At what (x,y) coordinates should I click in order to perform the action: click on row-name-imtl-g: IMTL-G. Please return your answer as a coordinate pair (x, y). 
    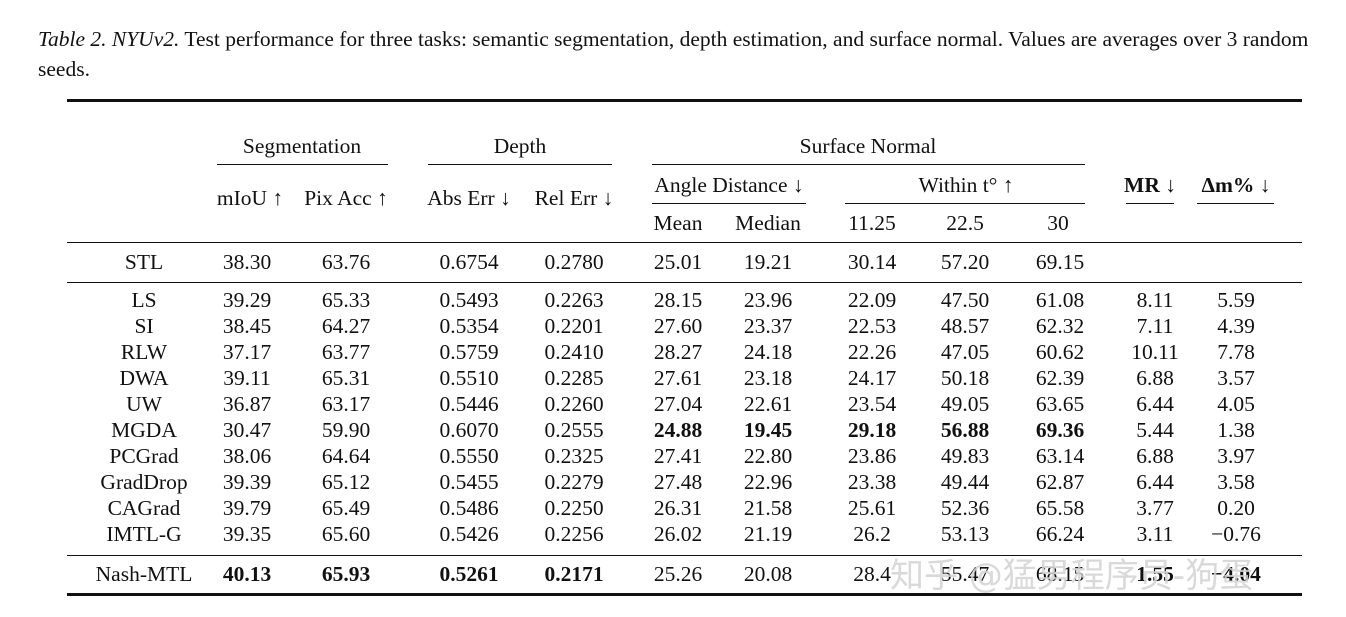
    Looking at the image, I should click on (144, 534).